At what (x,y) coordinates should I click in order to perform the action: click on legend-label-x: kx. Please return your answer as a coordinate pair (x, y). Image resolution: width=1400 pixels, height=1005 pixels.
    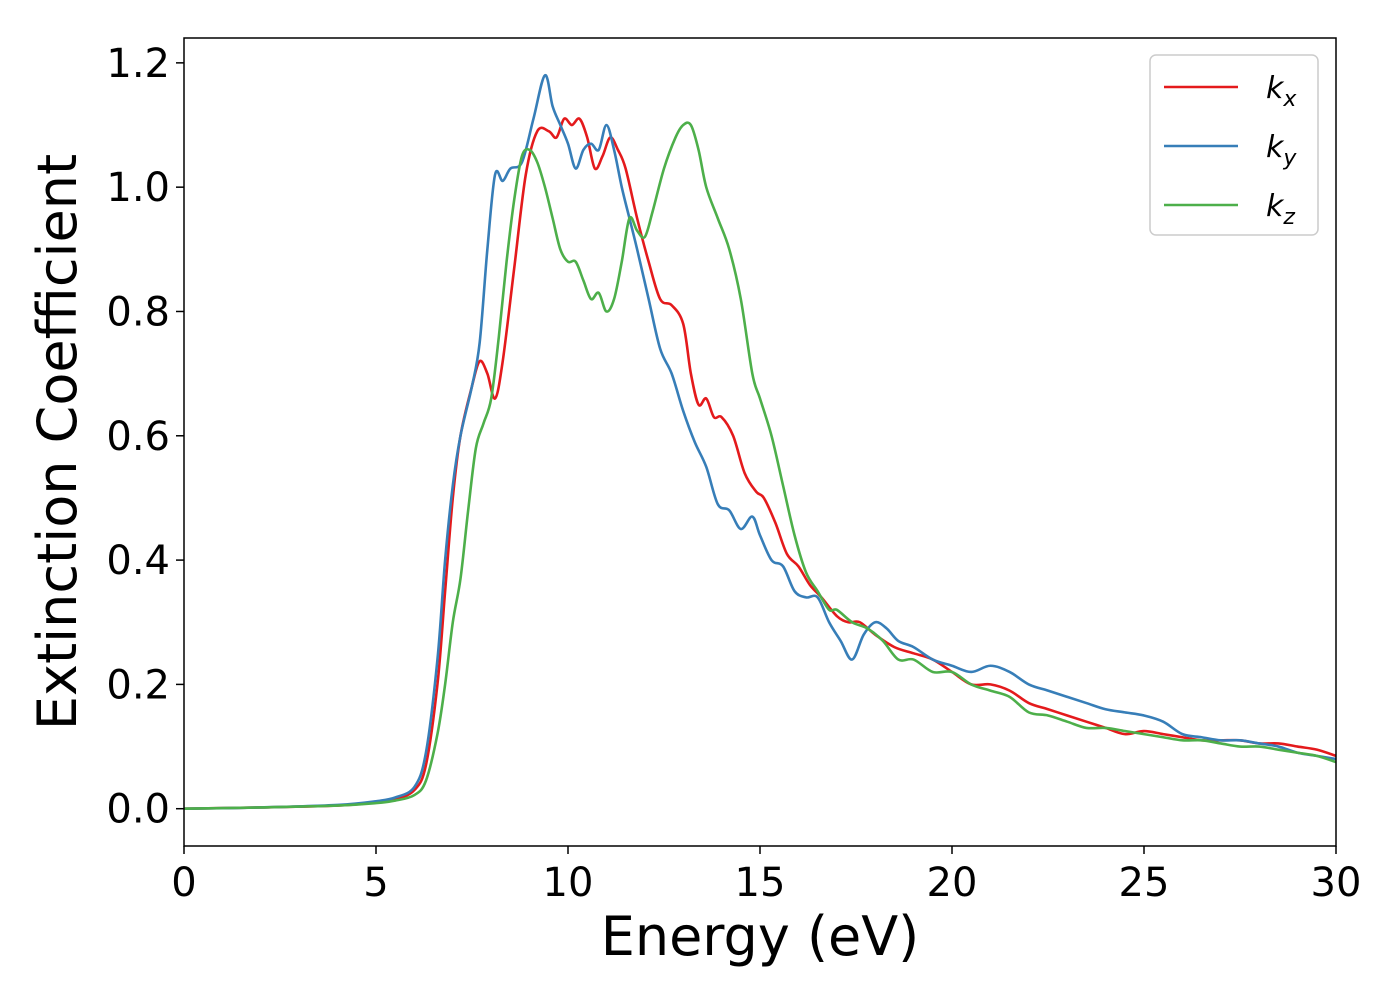
    Looking at the image, I should click on (1281, 91).